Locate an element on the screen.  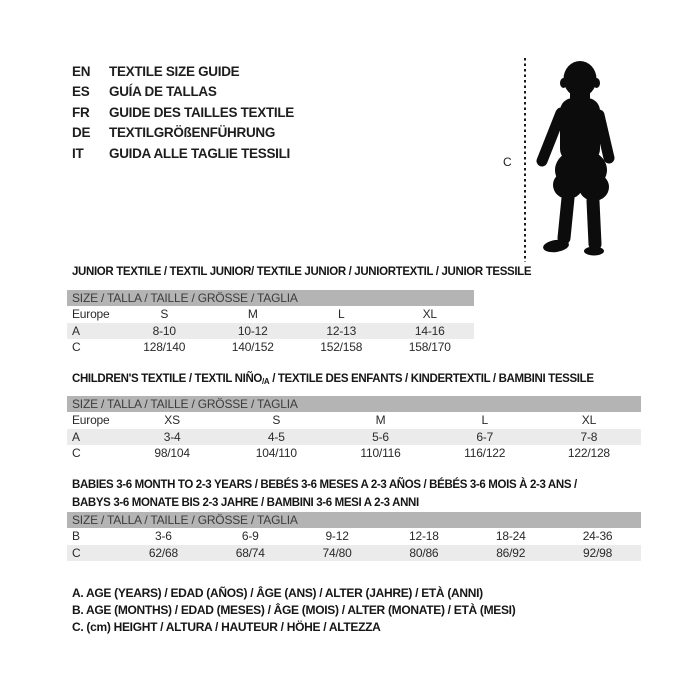
table-row-age-months: B 3-6 6-9 9-12 12-18 18-24 24-36 is located at coordinates (354, 536).